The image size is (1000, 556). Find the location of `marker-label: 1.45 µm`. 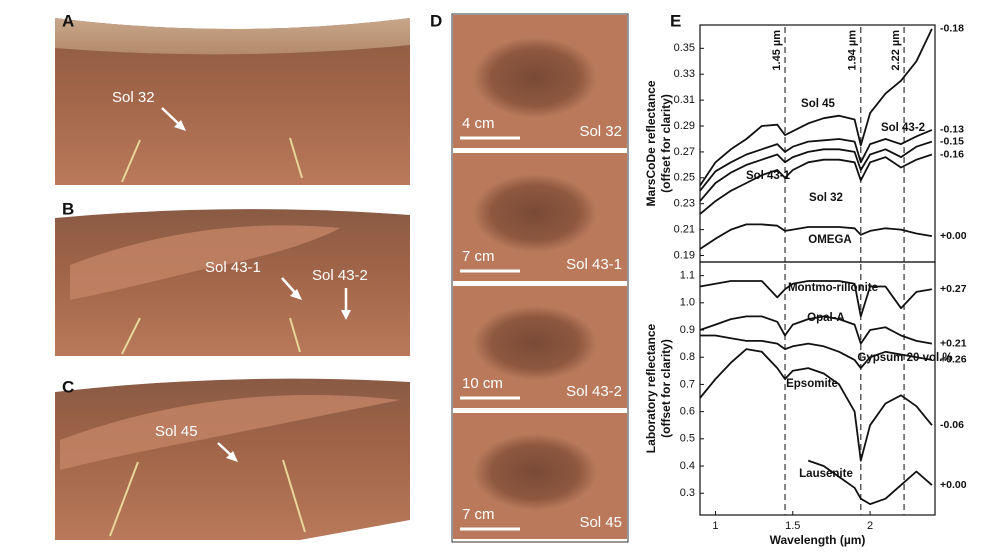

marker-label: 1.45 µm is located at coordinates (777, 50).